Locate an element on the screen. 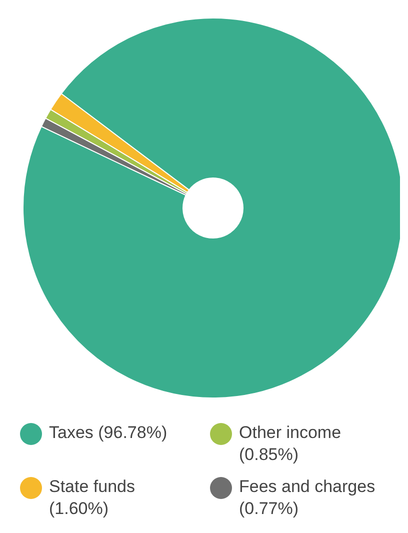 The height and width of the screenshot is (533, 408). legend-label: State funds (1.60%) is located at coordinates (92, 498).